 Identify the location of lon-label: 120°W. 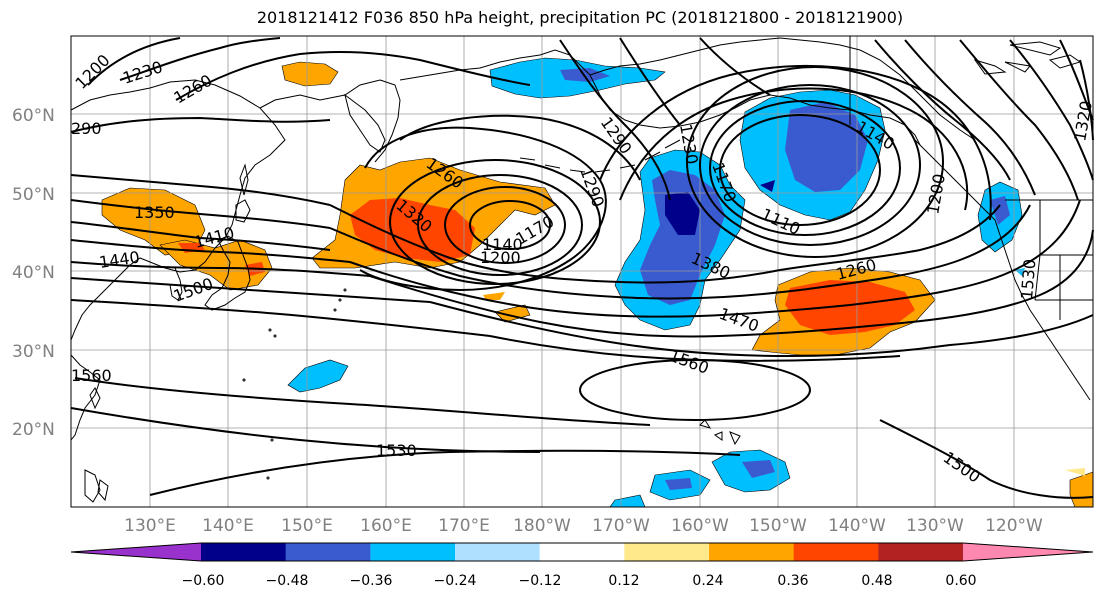
(1014, 526).